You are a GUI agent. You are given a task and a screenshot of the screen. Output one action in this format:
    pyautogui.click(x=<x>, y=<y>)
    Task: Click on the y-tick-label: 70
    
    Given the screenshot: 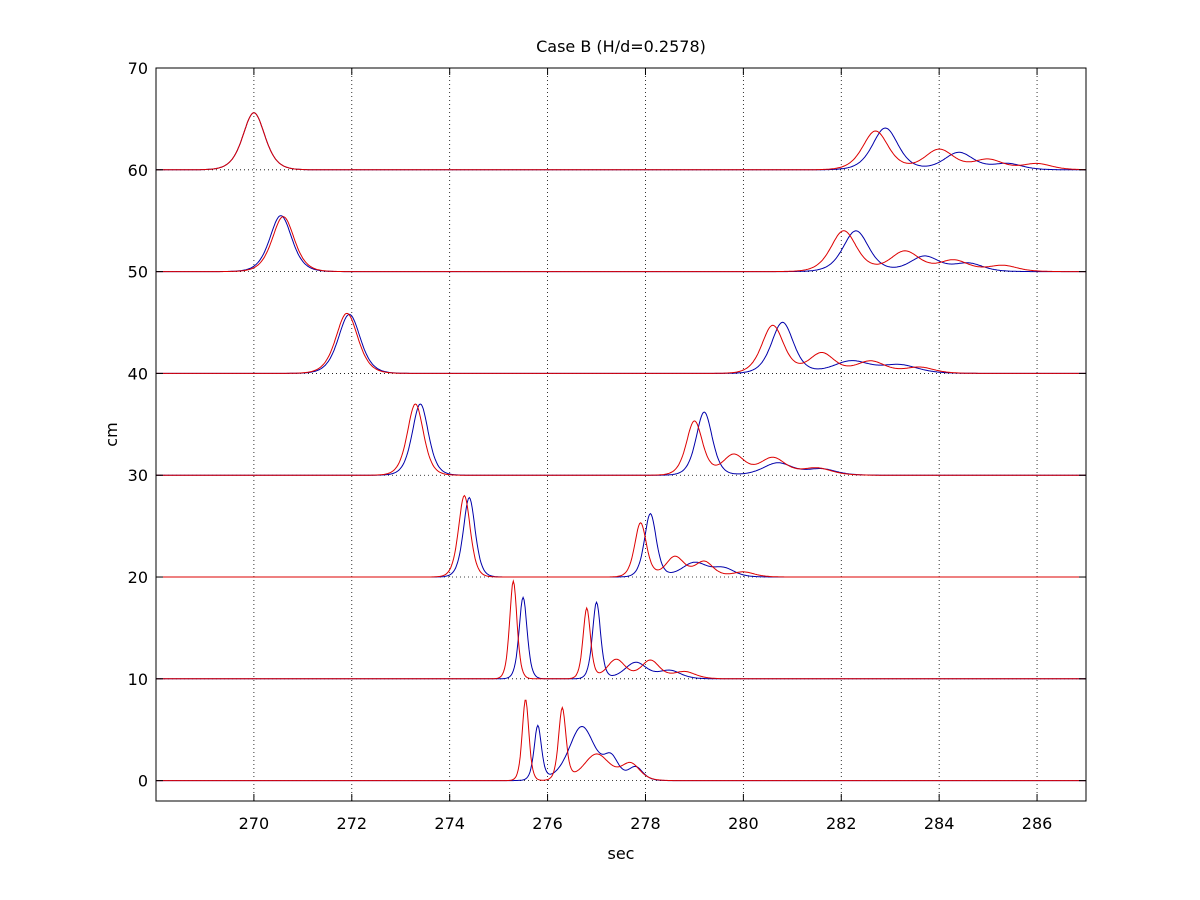 What is the action you would take?
    pyautogui.click(x=138, y=68)
    